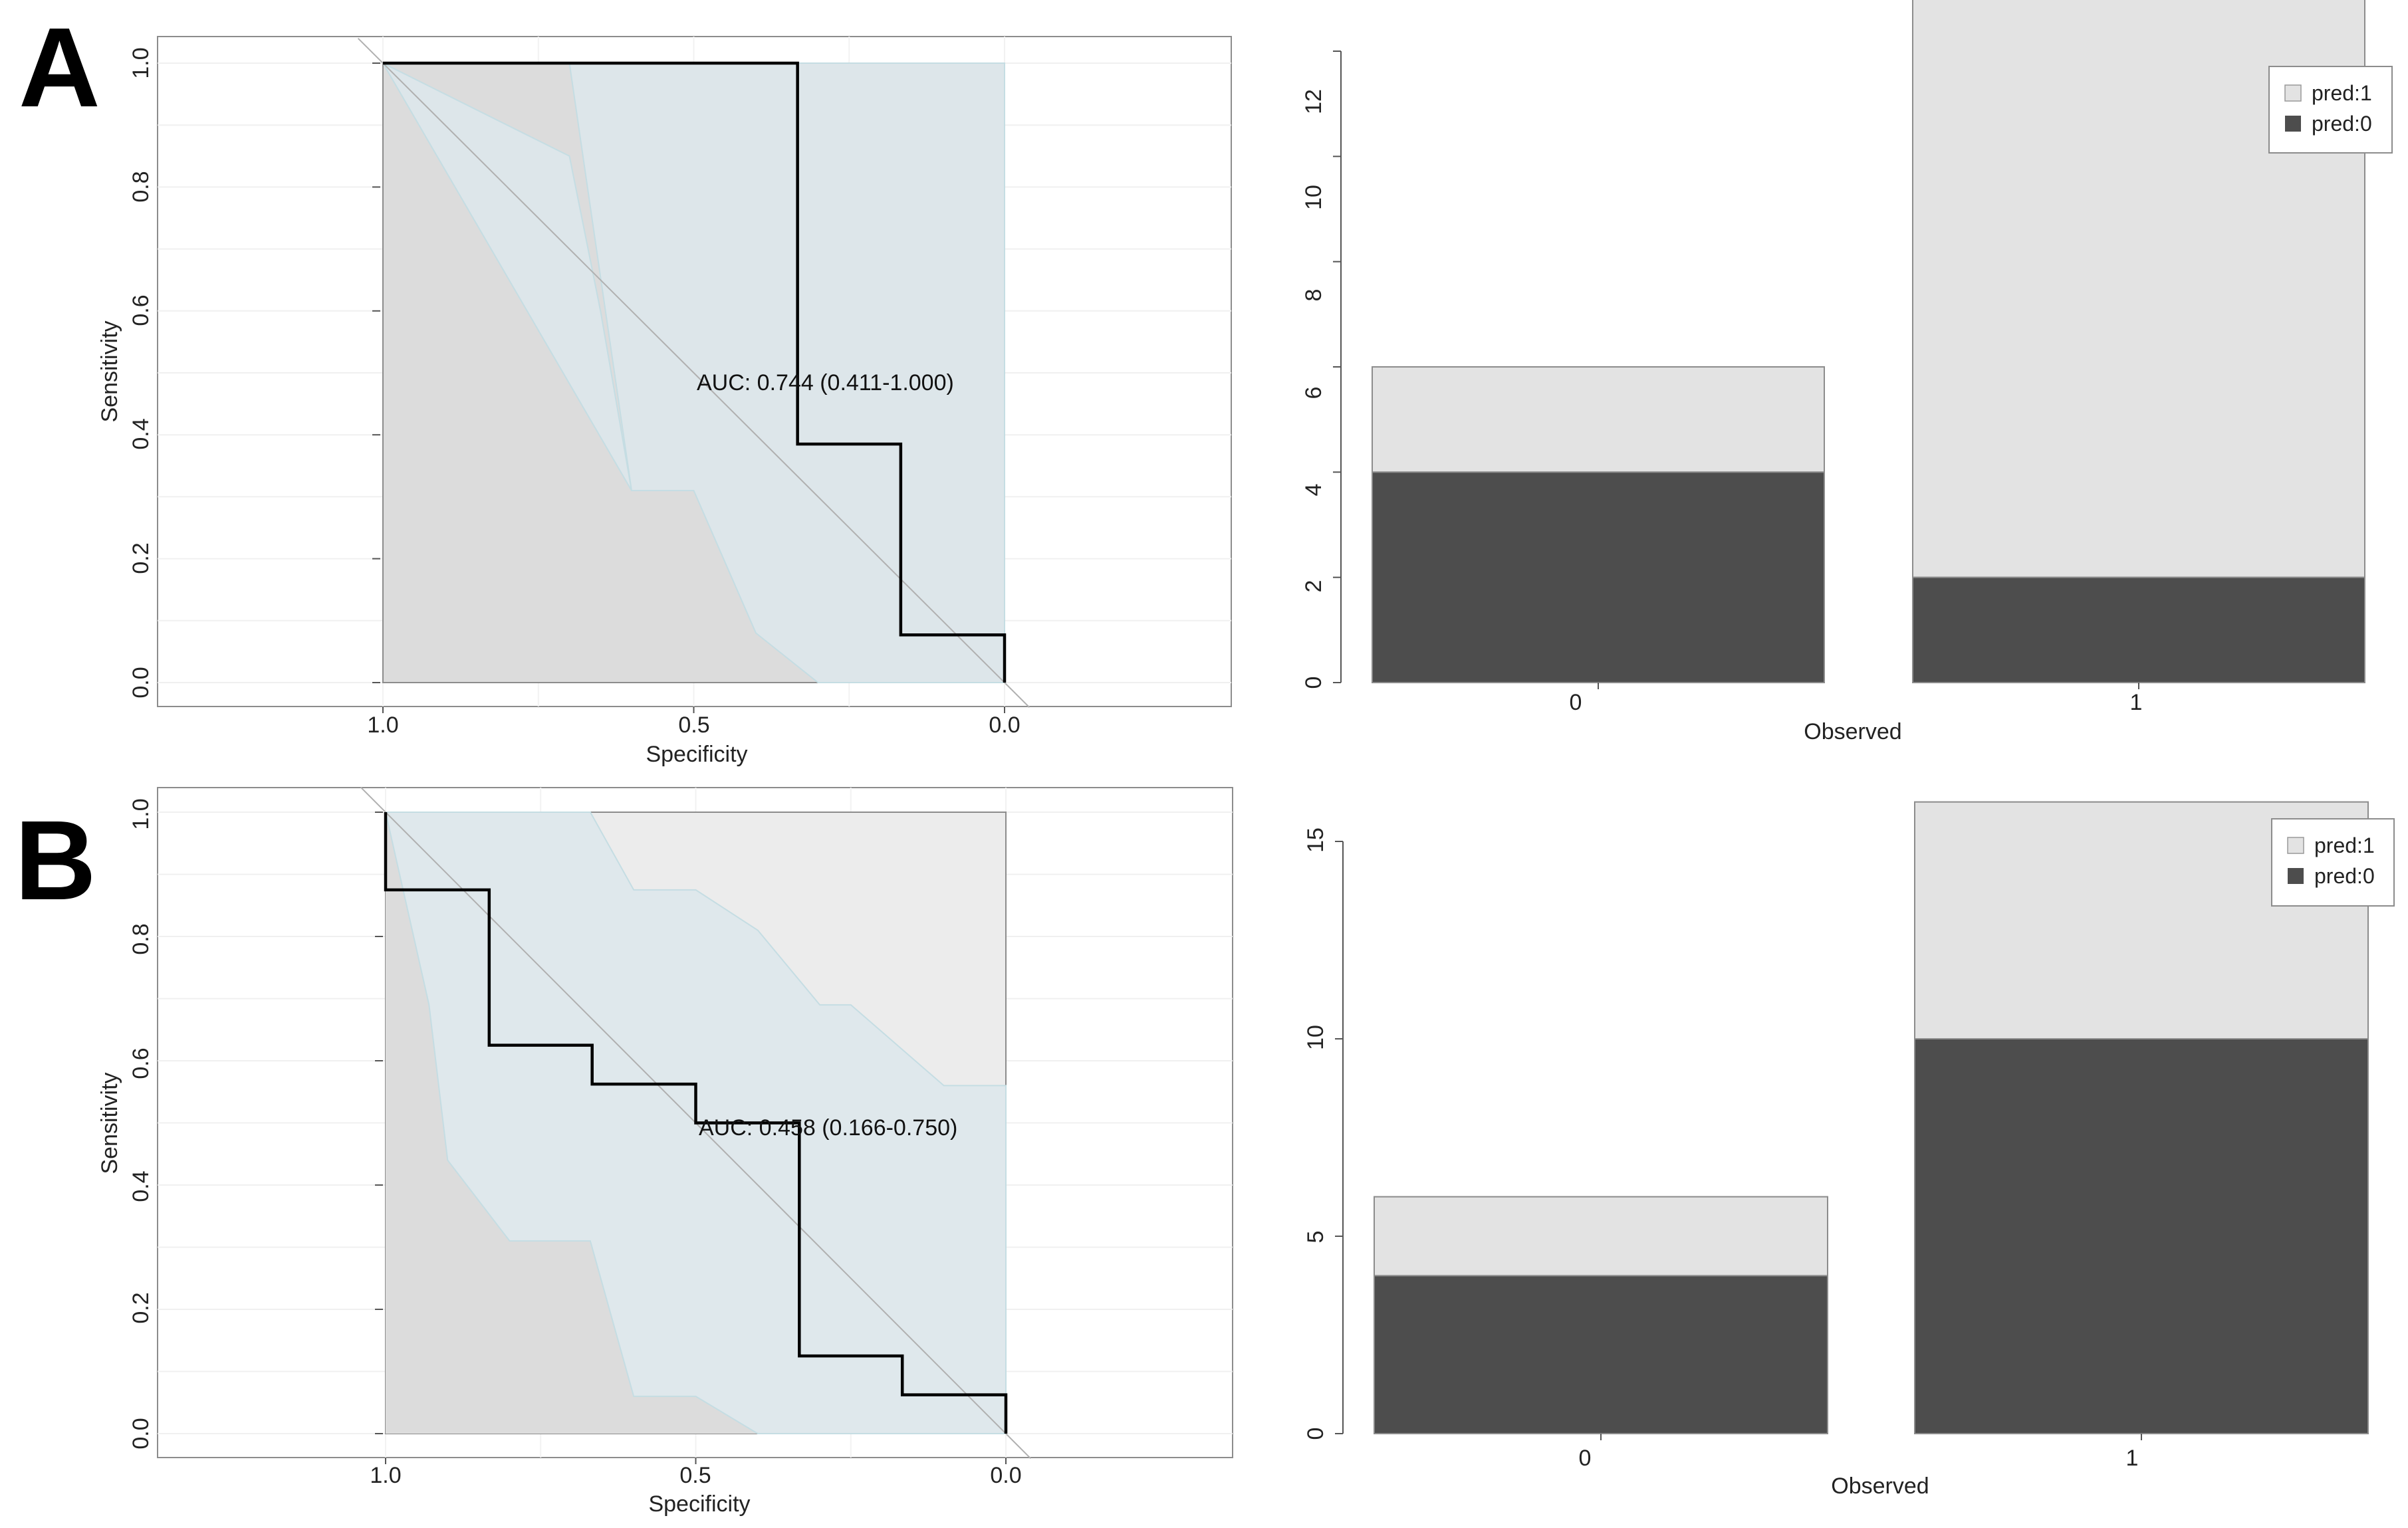 The image size is (2408, 1528). What do you see at coordinates (1313, 490) in the screenshot?
I see `y-tick-label: 4` at bounding box center [1313, 490].